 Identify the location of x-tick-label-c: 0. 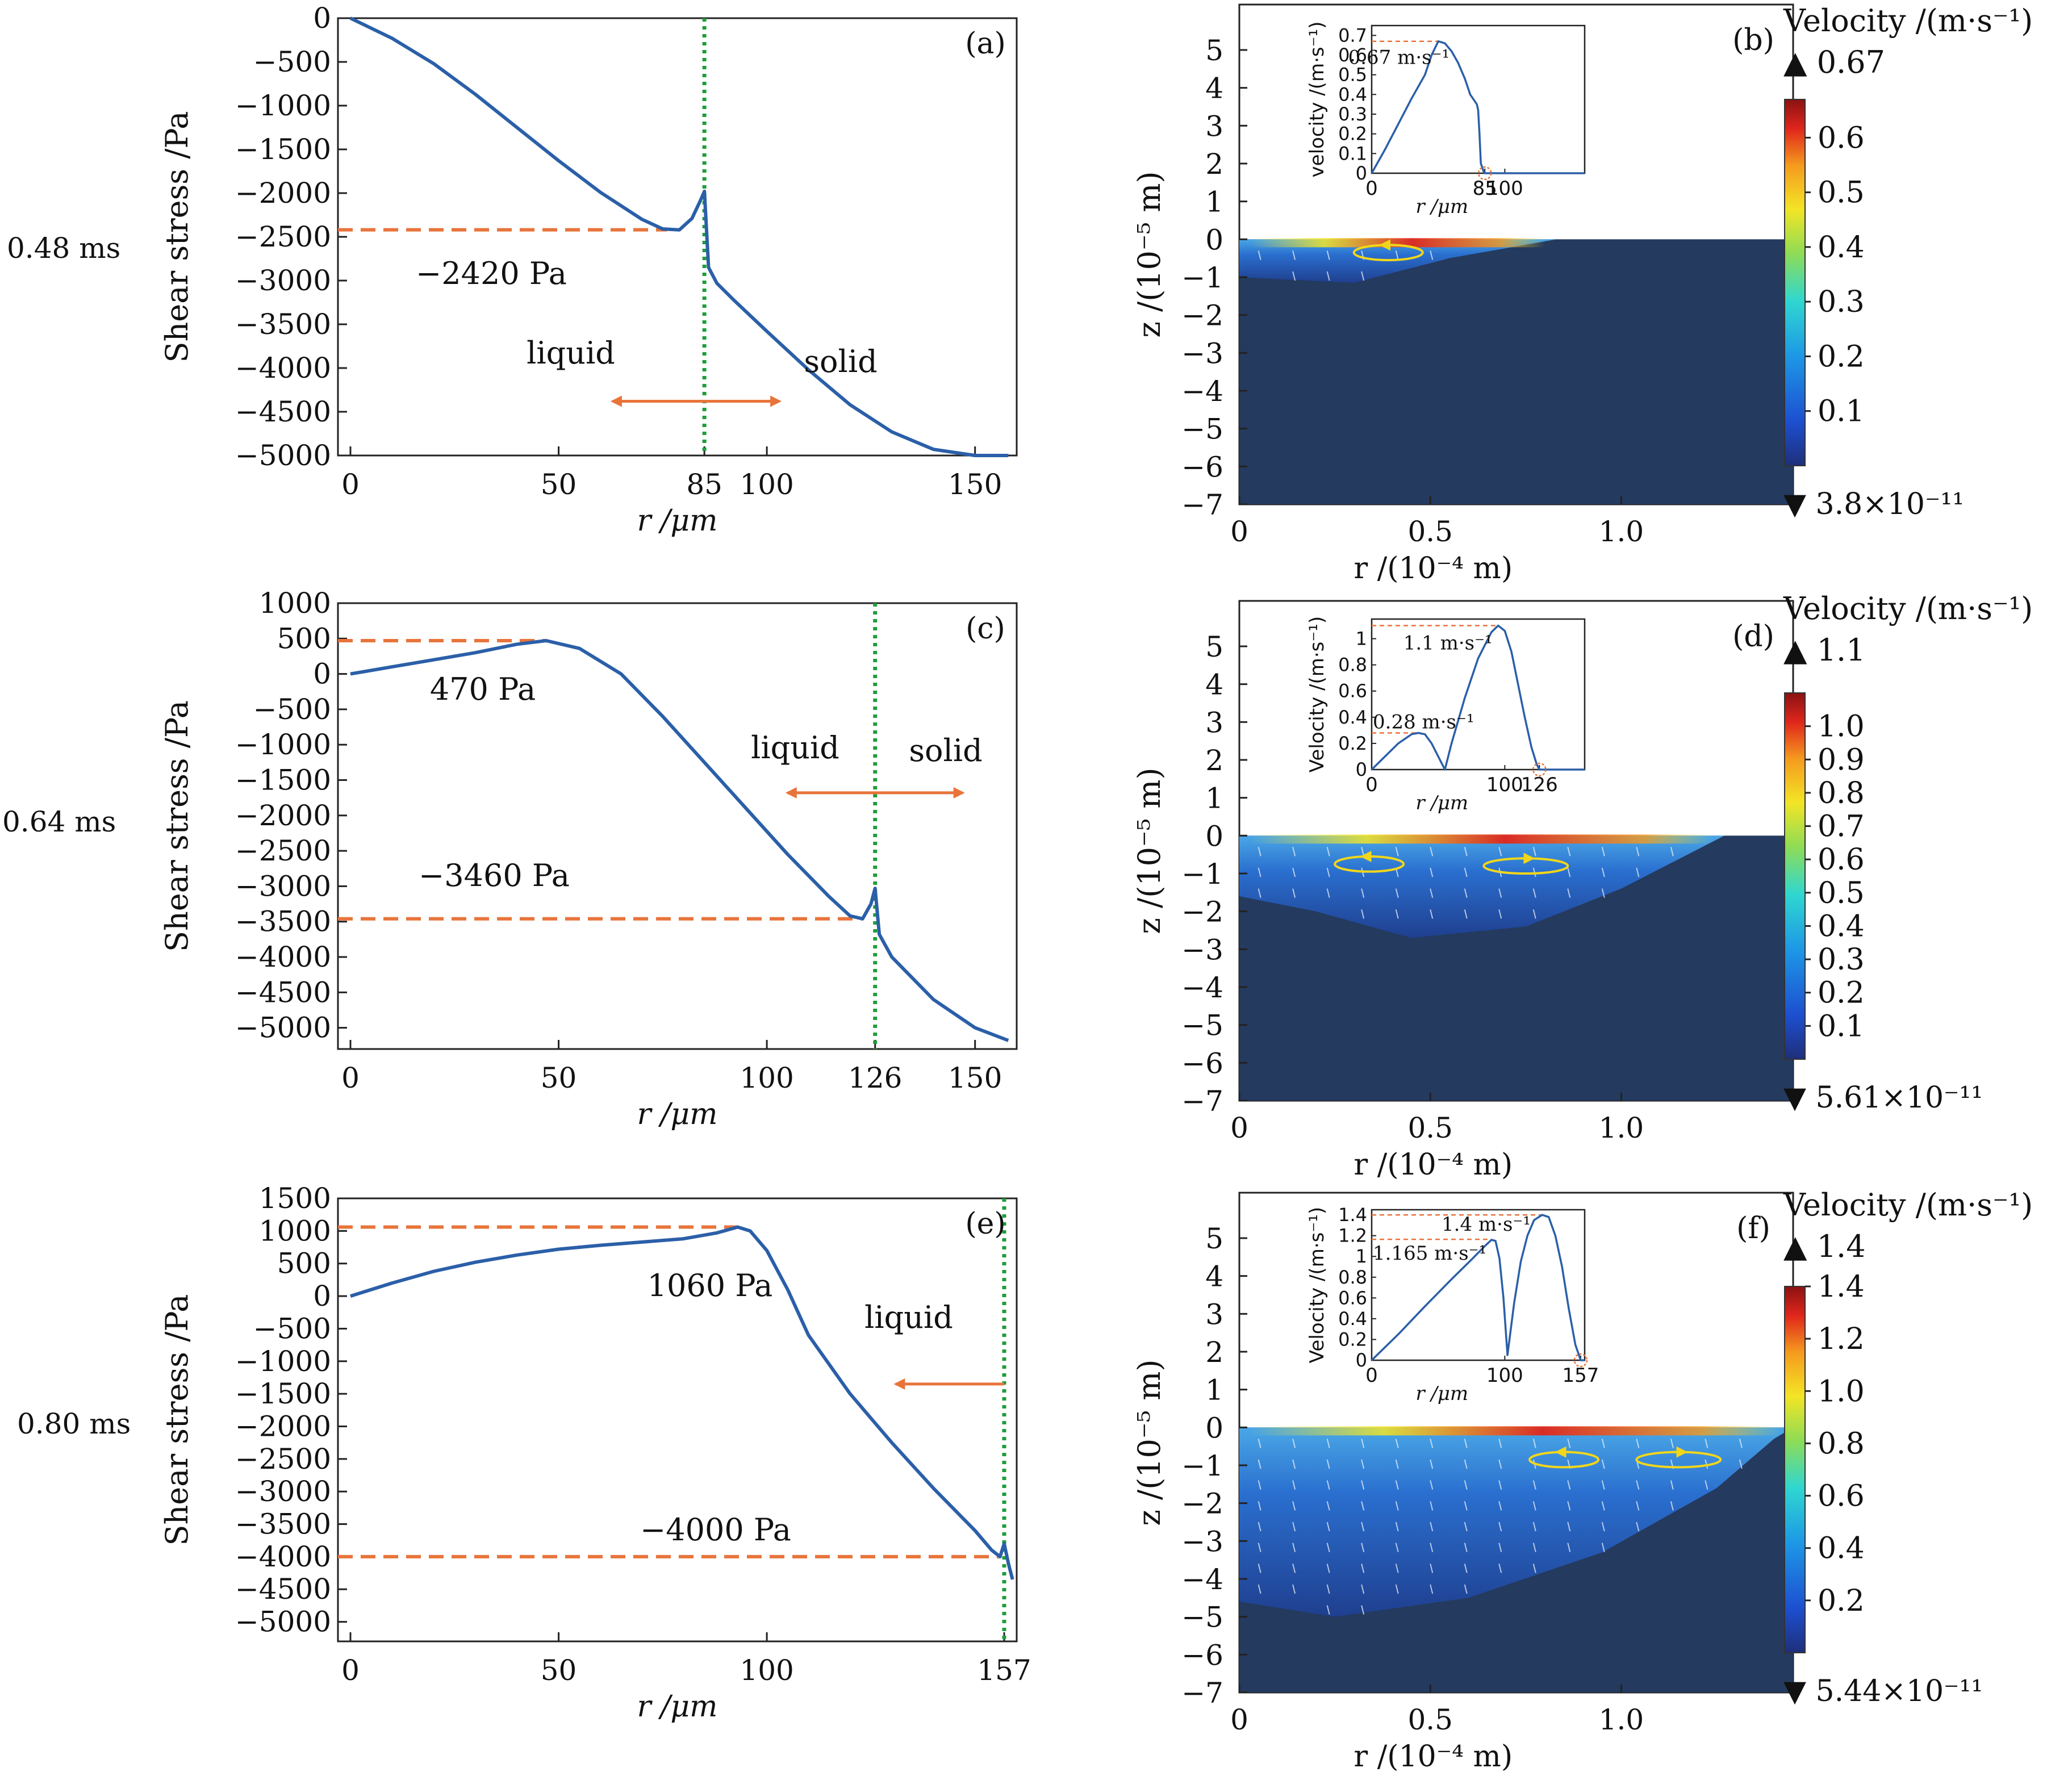
(350, 1077).